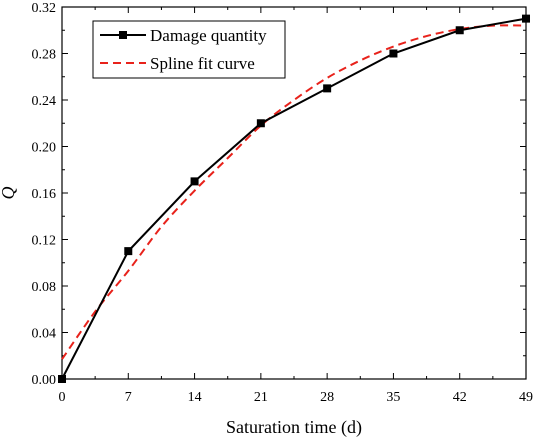  I want to click on x-tick-label: 28, so click(327, 397).